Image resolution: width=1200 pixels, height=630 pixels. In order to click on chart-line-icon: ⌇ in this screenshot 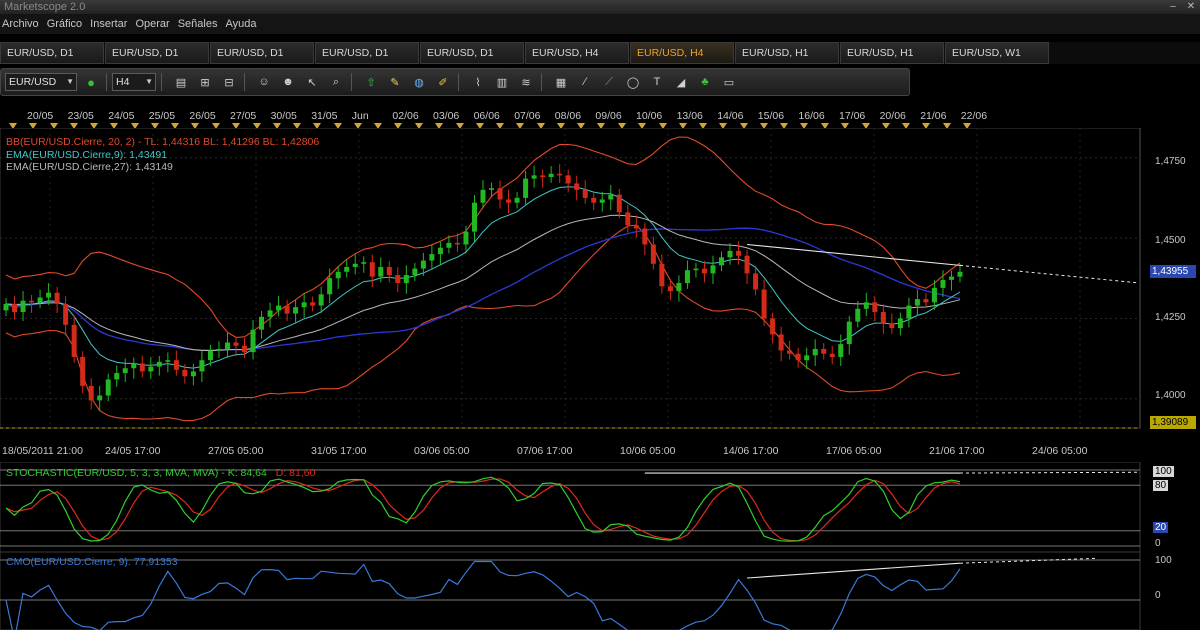, I will do `click(478, 82)`.